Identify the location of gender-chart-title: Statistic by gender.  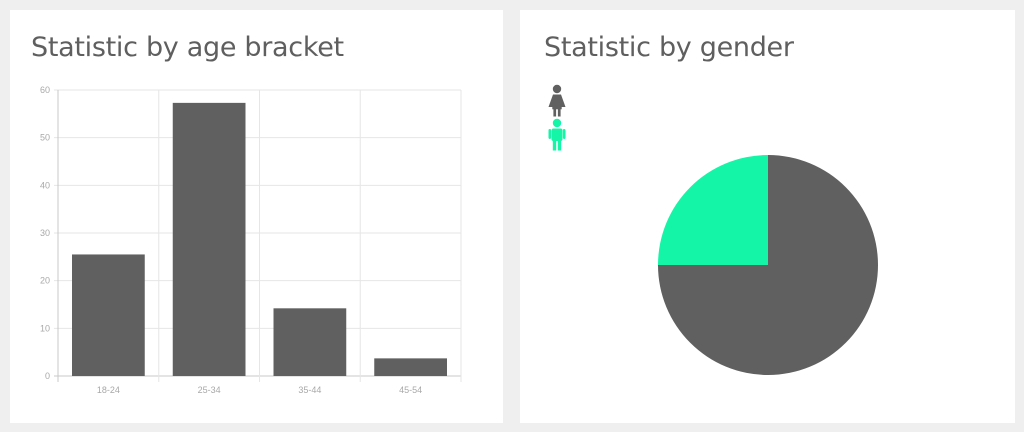
(669, 47).